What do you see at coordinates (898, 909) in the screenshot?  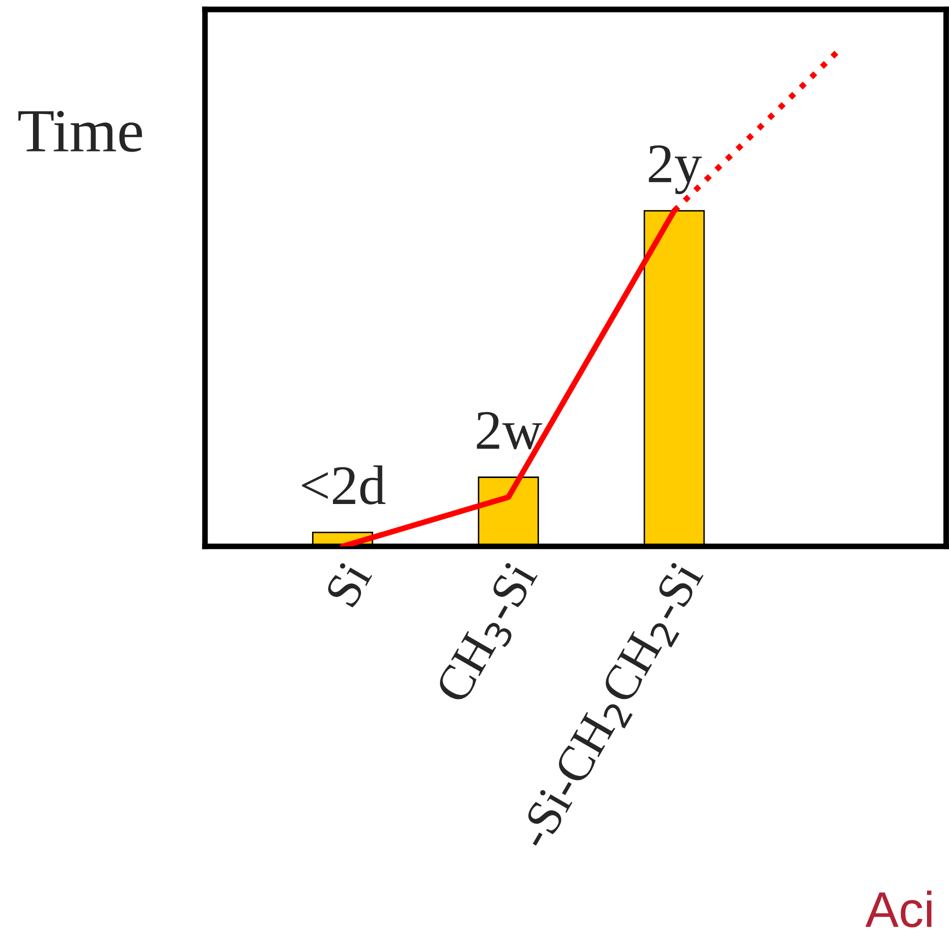 I see `text: Aci` at bounding box center [898, 909].